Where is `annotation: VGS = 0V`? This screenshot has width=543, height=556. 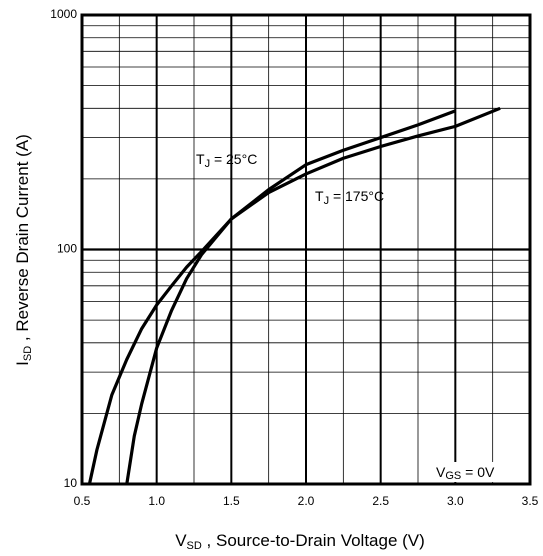 annotation: VGS = 0V is located at coordinates (465, 473).